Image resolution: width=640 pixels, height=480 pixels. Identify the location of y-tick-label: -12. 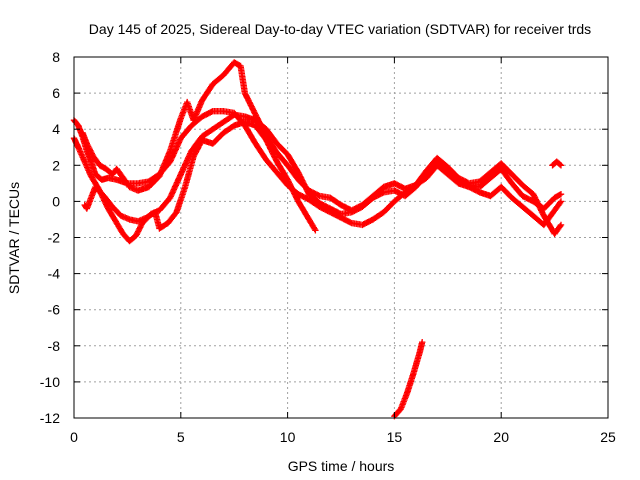
(50, 418).